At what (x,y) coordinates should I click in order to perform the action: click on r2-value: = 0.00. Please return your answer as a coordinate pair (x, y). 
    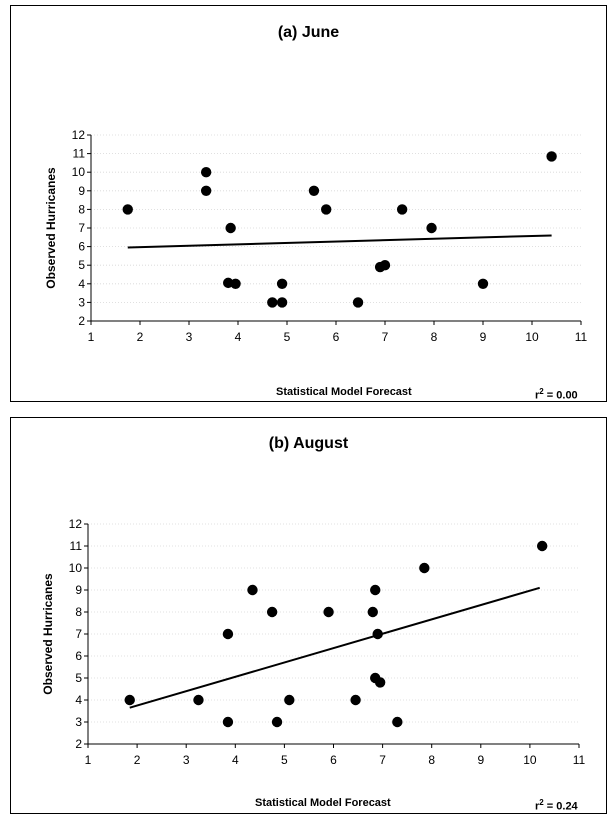
    Looking at the image, I should click on (560, 395).